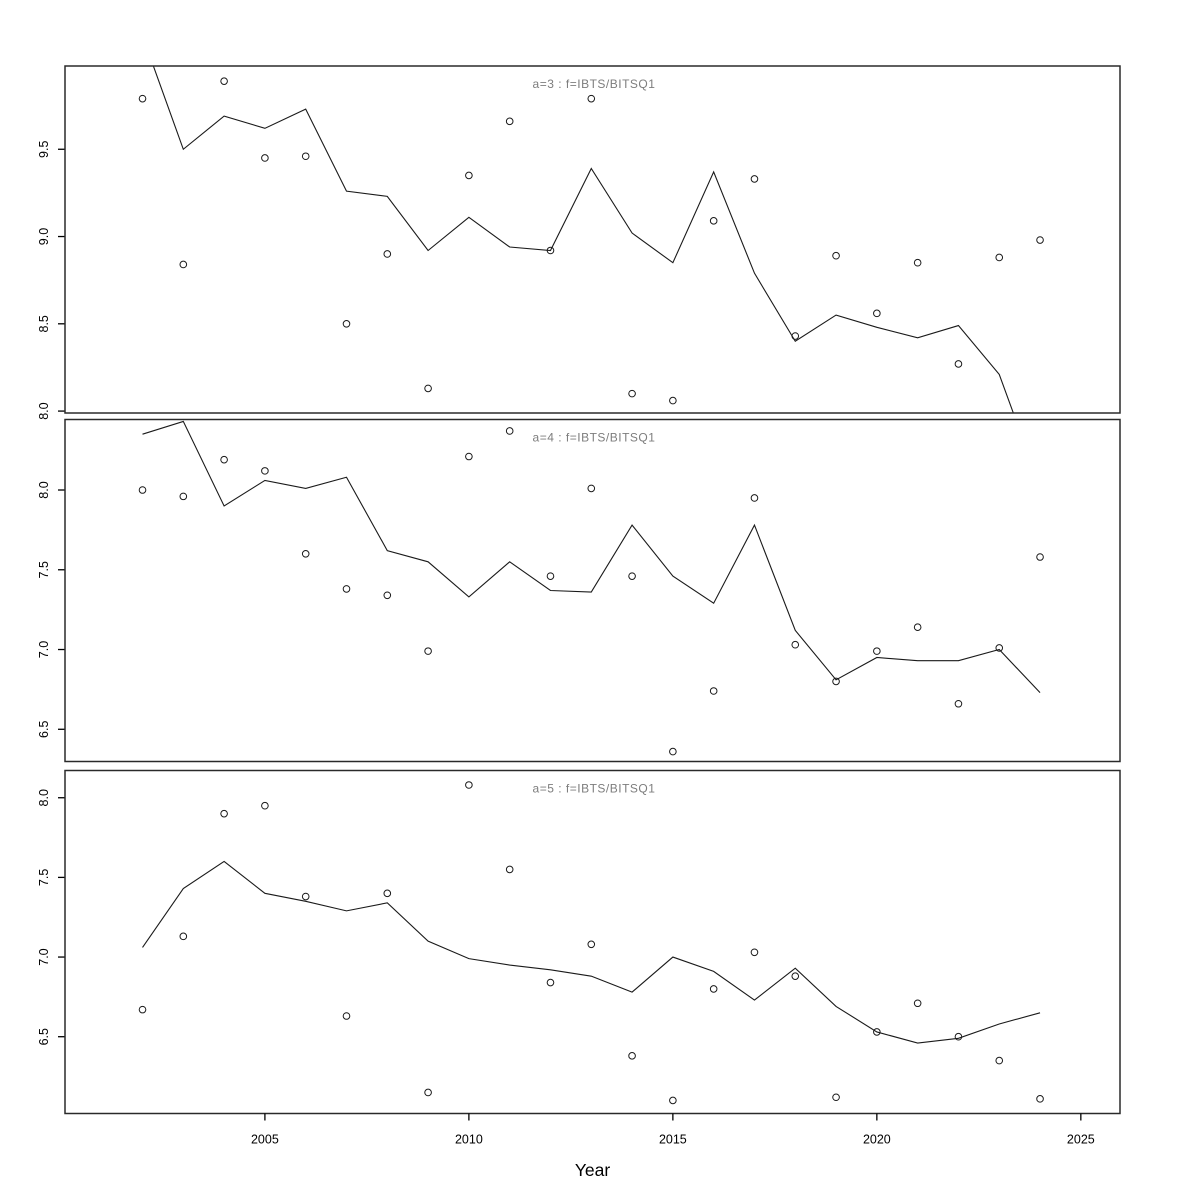  What do you see at coordinates (265, 1140) in the screenshot?
I see `x-tick-label: 2005` at bounding box center [265, 1140].